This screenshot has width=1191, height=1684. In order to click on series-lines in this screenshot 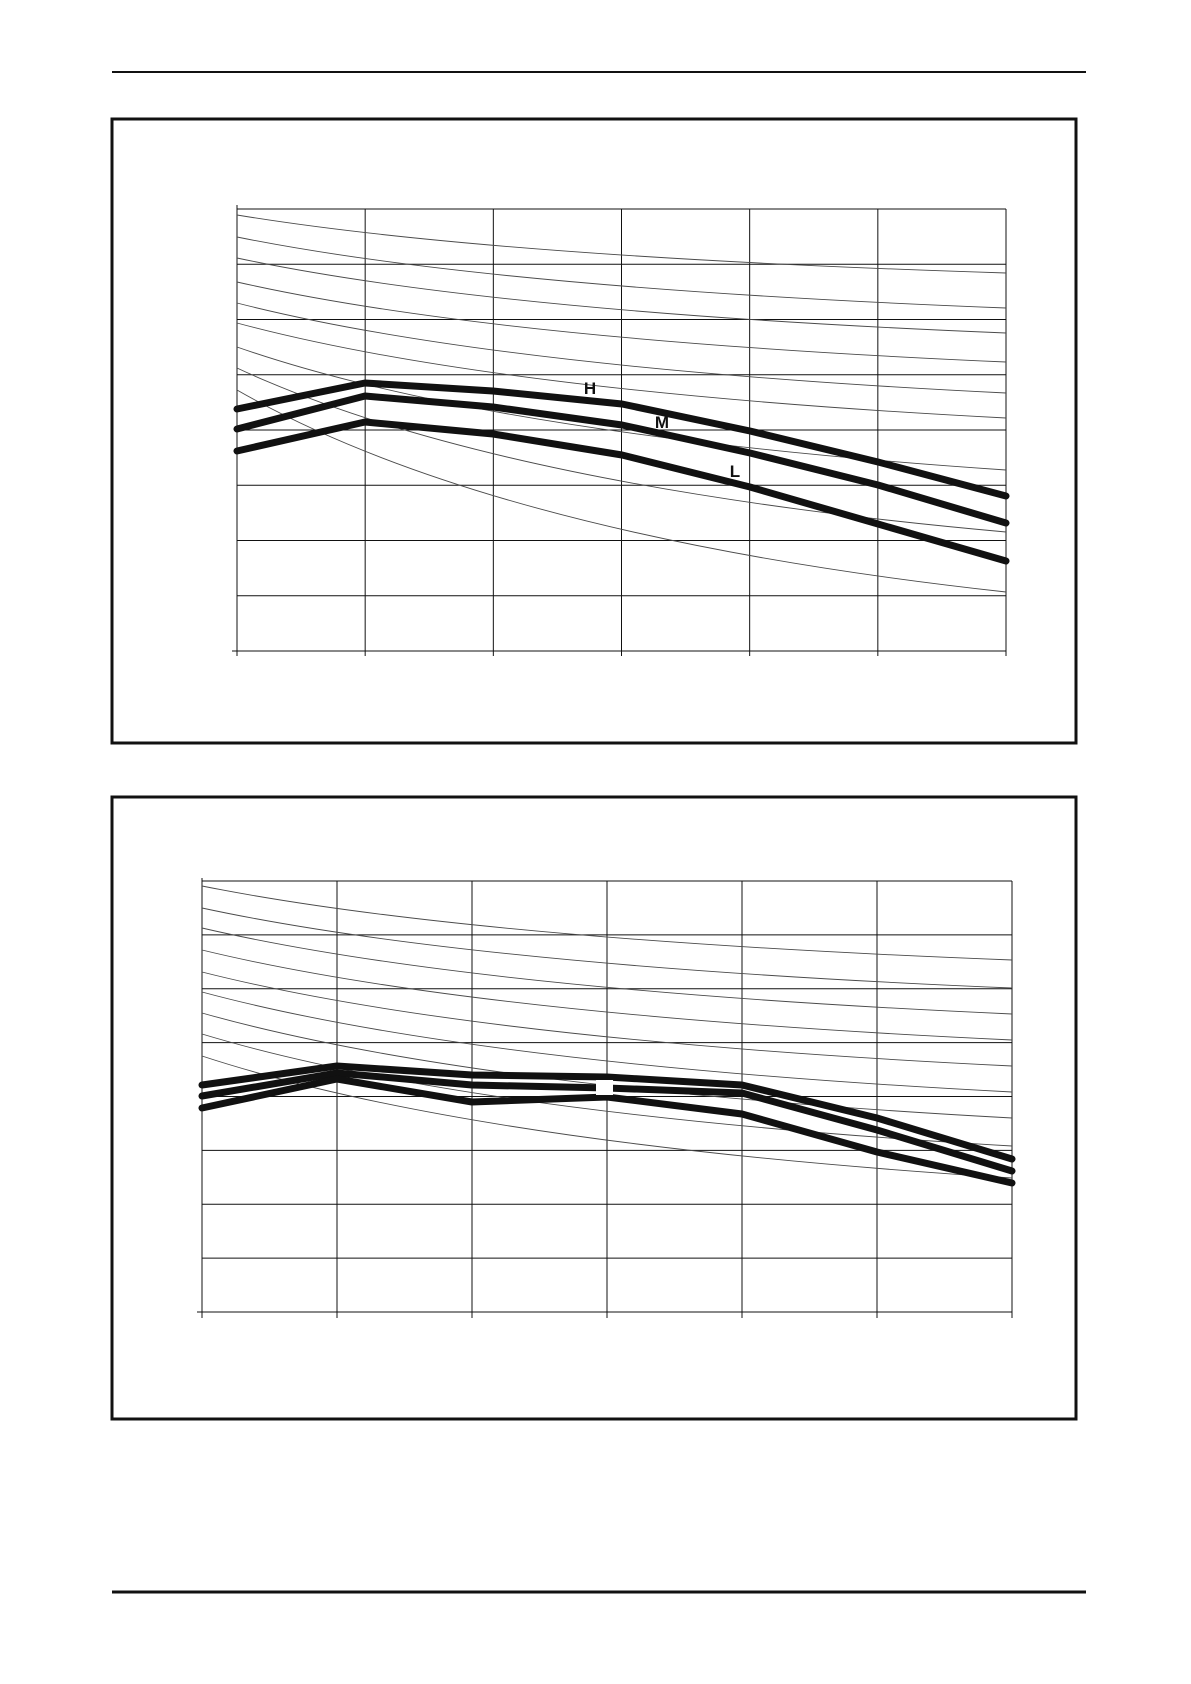, I will do `click(621, 472)`.